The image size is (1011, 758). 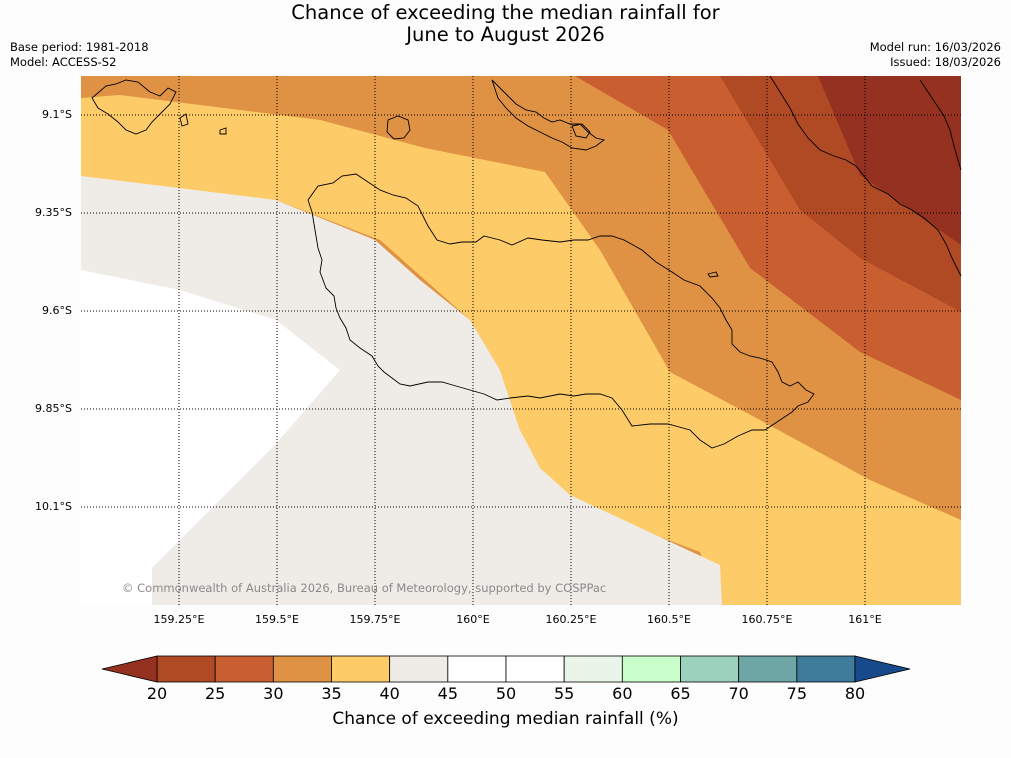 What do you see at coordinates (79, 47) in the screenshot?
I see `base-period: Base period: 1981-2018` at bounding box center [79, 47].